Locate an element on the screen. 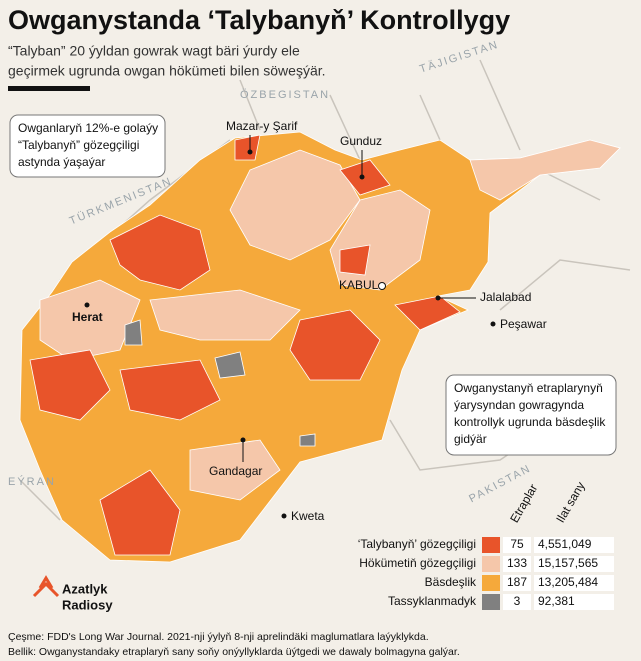  legend-districts: 187 is located at coordinates (517, 582).